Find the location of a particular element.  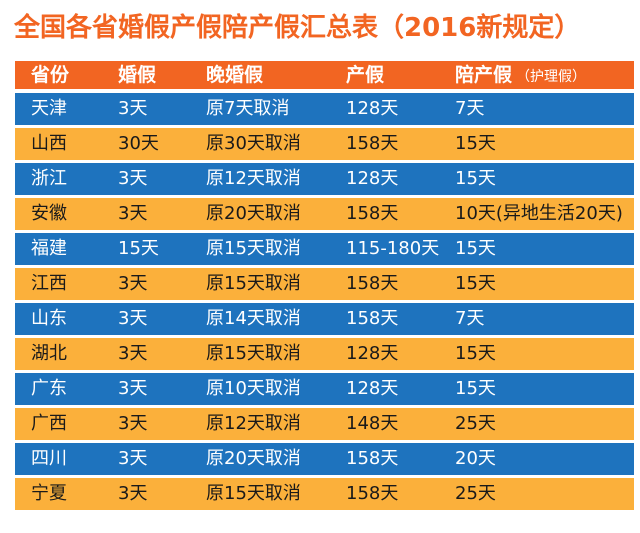

province-cell: 四川 is located at coordinates (49, 458).